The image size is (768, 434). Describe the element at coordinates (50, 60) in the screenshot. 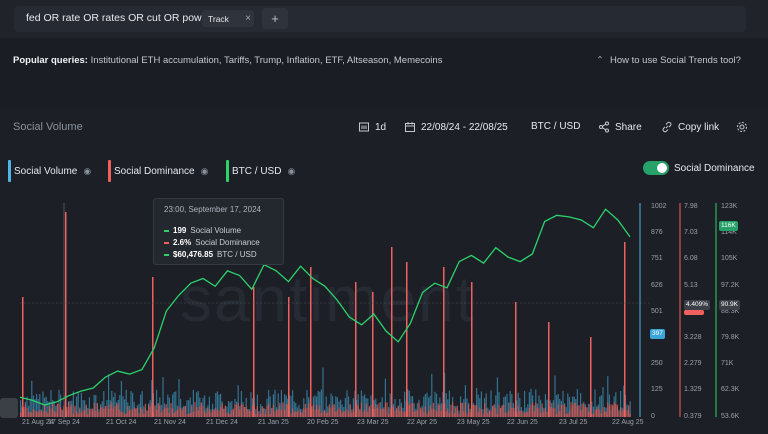

I see `popular-label: Popular queries:` at that location.